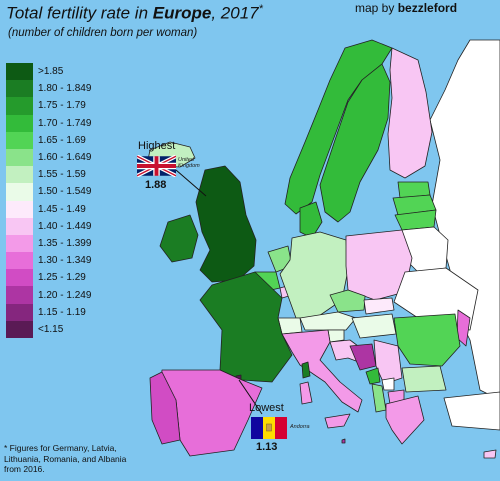  Describe the element at coordinates (328, 321) in the screenshot. I see `region-austria` at that location.